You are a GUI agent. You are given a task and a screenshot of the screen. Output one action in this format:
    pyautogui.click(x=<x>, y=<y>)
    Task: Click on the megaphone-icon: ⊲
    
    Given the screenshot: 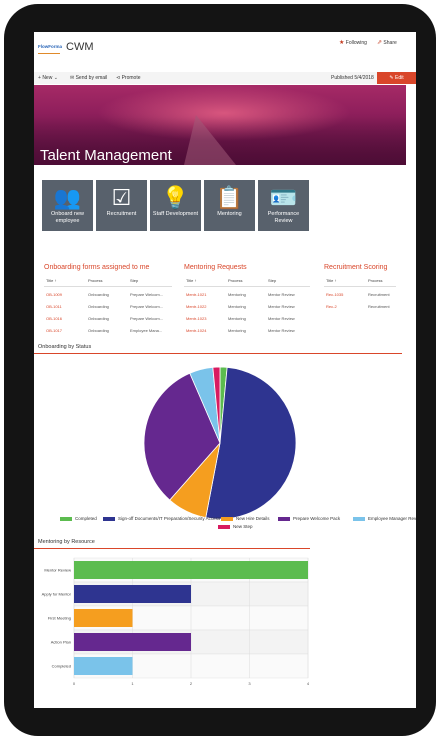 What is the action you would take?
    pyautogui.click(x=118, y=78)
    